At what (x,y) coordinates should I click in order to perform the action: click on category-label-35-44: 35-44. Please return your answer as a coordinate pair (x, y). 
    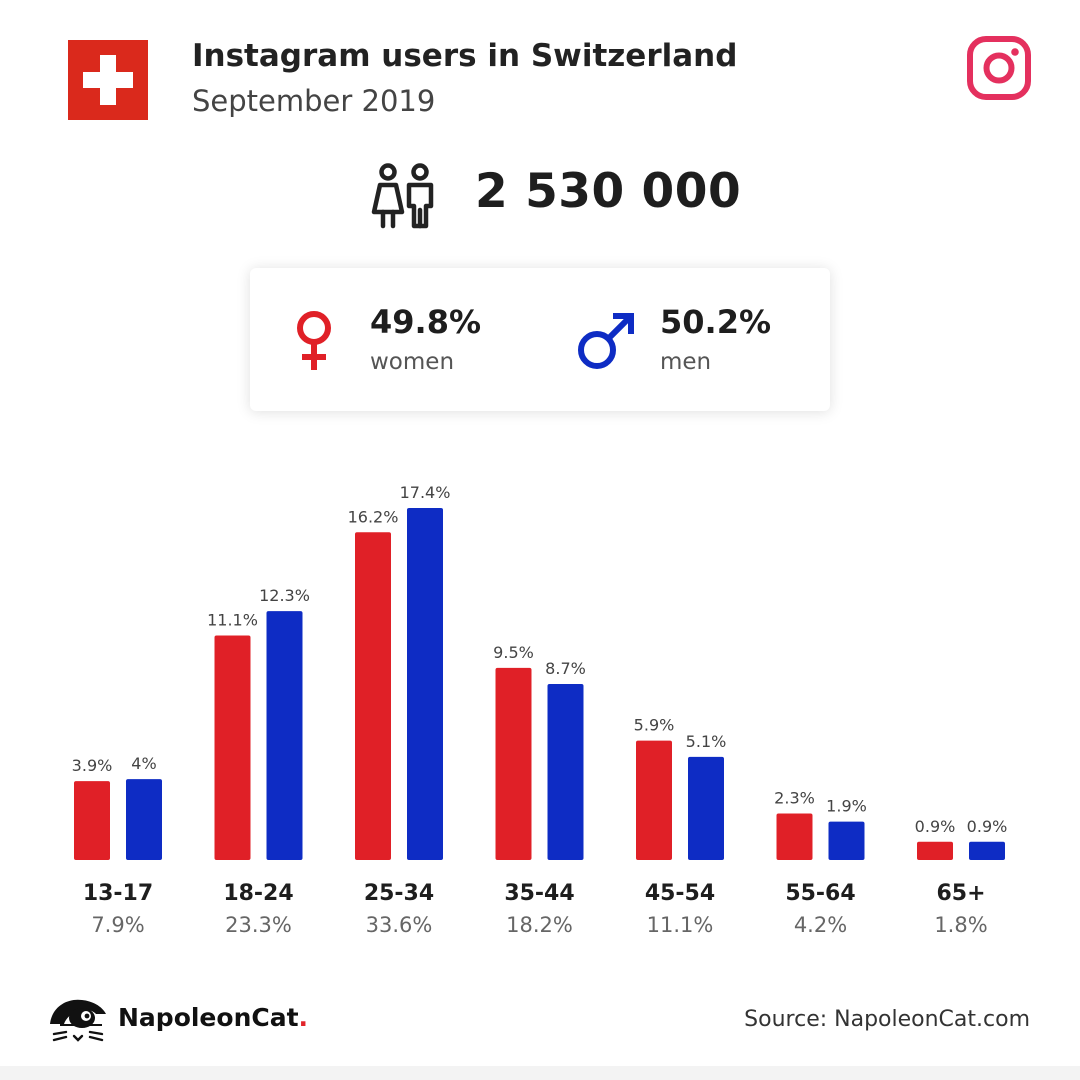
    Looking at the image, I should click on (539, 893).